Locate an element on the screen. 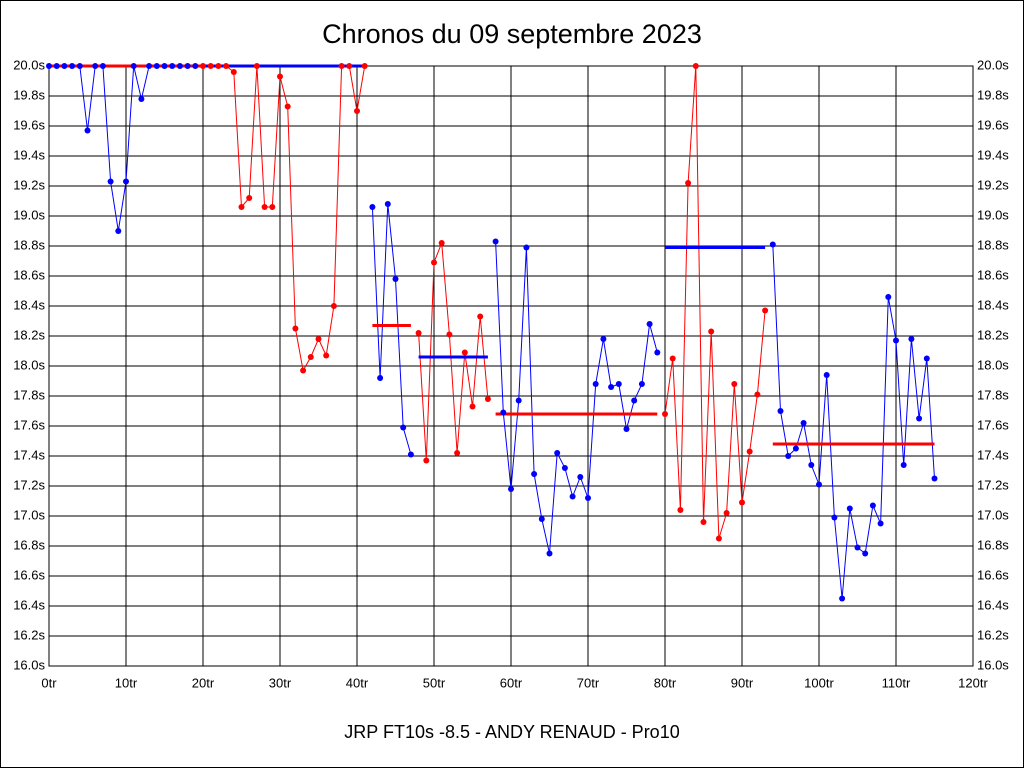 The width and height of the screenshot is (1024, 768). y2-tick-label: 20.0s is located at coordinates (993, 64).